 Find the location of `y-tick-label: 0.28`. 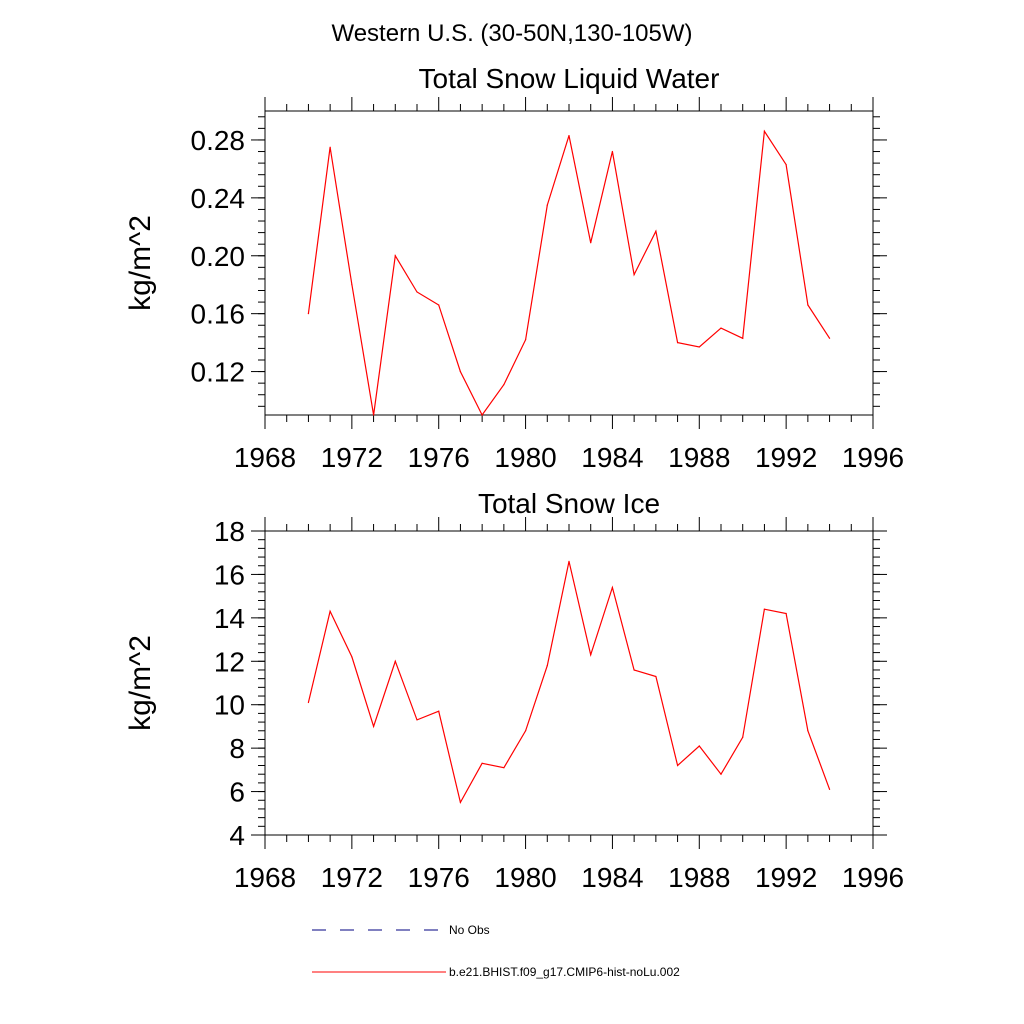

y-tick-label: 0.28 is located at coordinates (218, 140).